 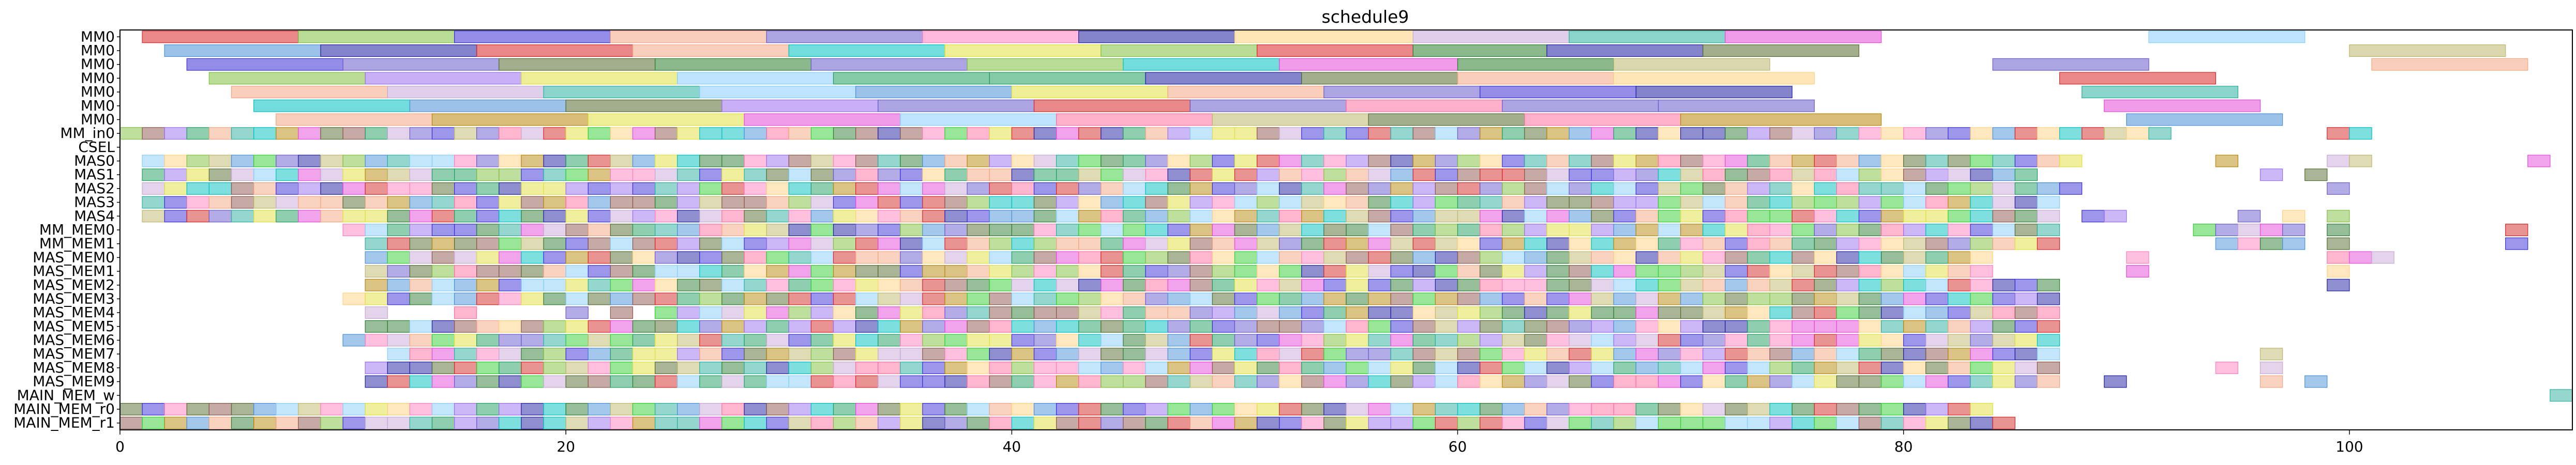 What do you see at coordinates (77, 230) in the screenshot?
I see `y-tick-label-14: MM_MEM0` at bounding box center [77, 230].